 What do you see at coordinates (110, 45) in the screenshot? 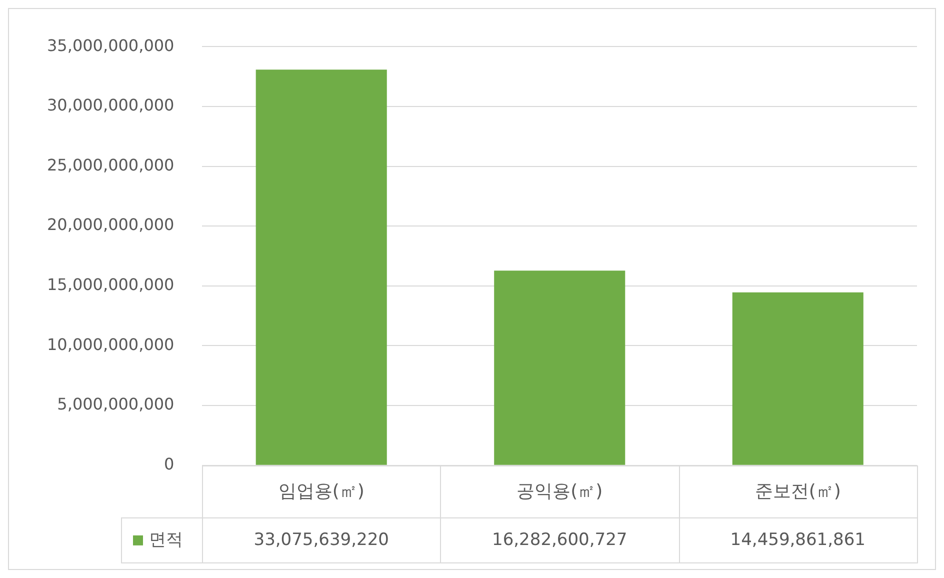
I see `y-tick-label: 35,000,000,000` at bounding box center [110, 45].